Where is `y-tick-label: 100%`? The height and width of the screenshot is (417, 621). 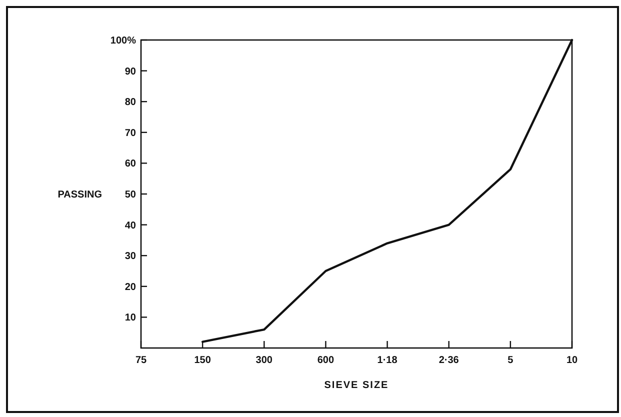
y-tick-label: 100% is located at coordinates (123, 41).